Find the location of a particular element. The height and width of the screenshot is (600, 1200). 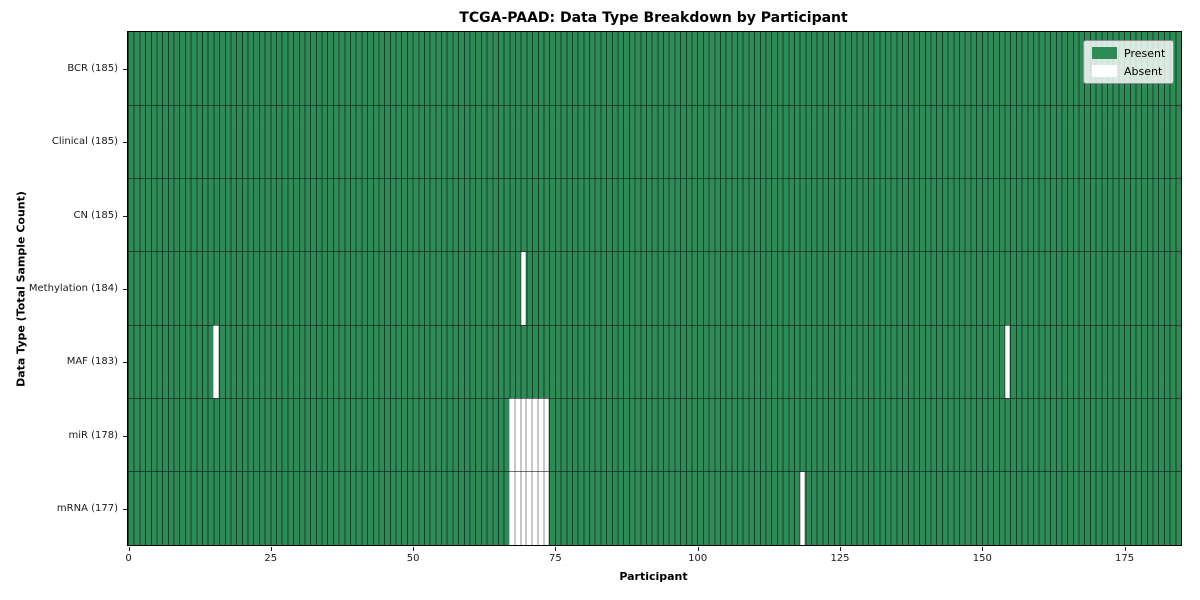

y-tick-label: Clinical (185) is located at coordinates (84, 142).